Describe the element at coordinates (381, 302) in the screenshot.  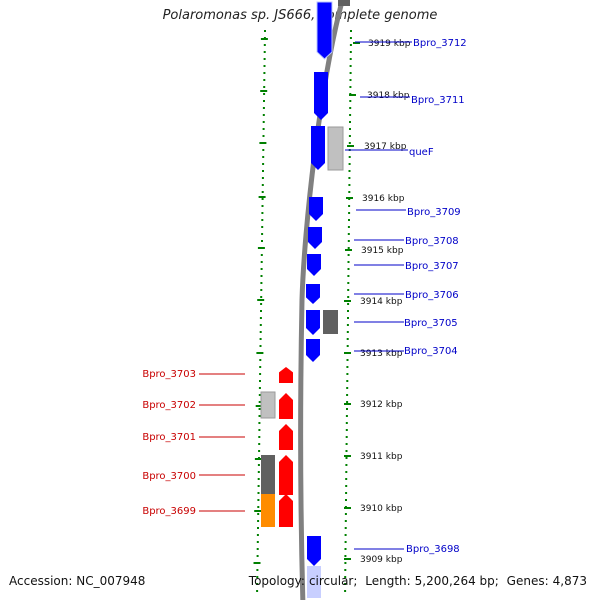
I see `scale-tick-label: 3914 kbp` at that location.